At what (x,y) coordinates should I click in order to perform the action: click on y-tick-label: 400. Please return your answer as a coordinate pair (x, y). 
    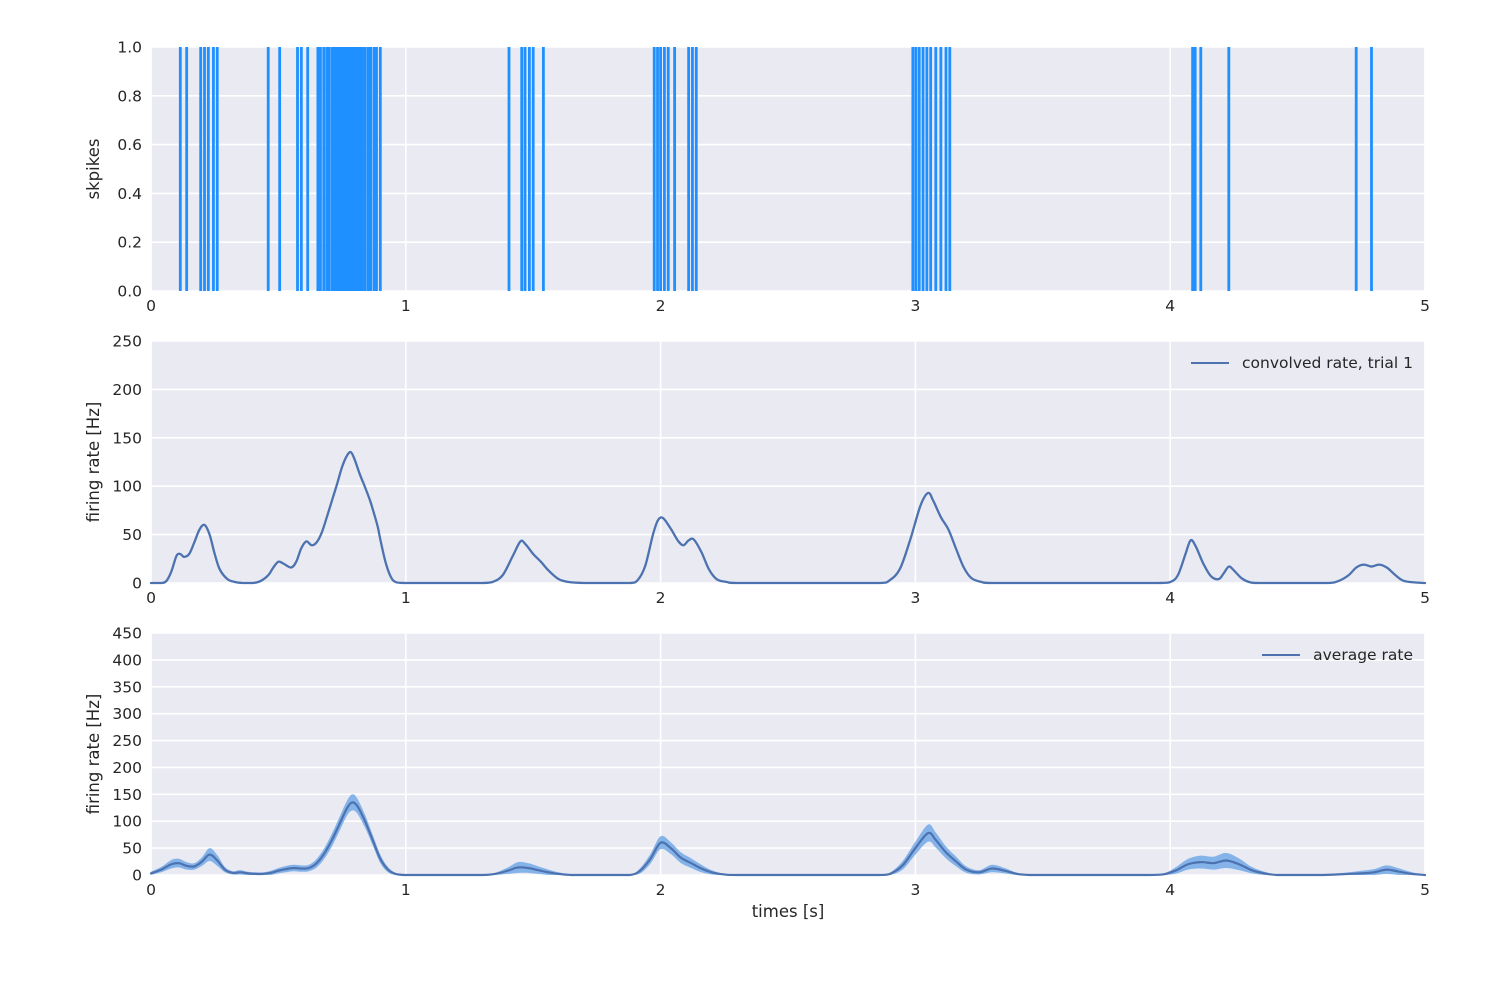
    Looking at the image, I should click on (127, 660).